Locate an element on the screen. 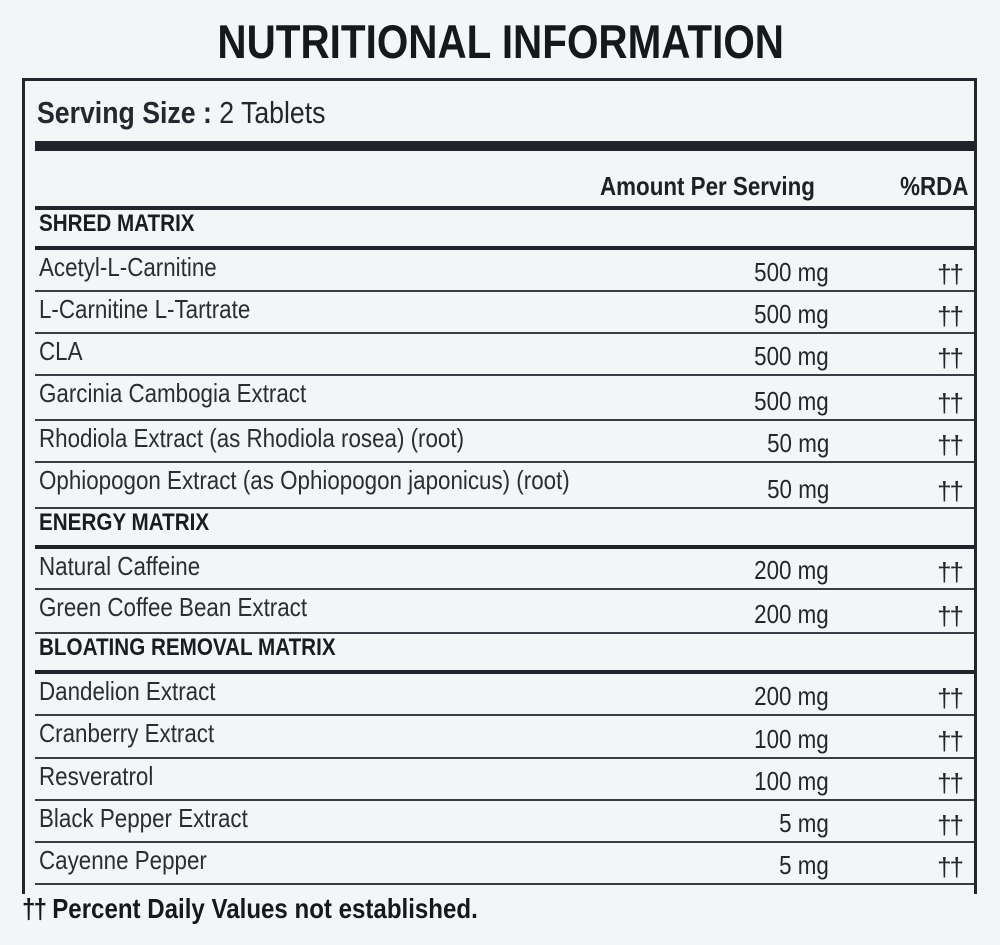  ingredient-name: Natural Caffeine is located at coordinates (120, 566).